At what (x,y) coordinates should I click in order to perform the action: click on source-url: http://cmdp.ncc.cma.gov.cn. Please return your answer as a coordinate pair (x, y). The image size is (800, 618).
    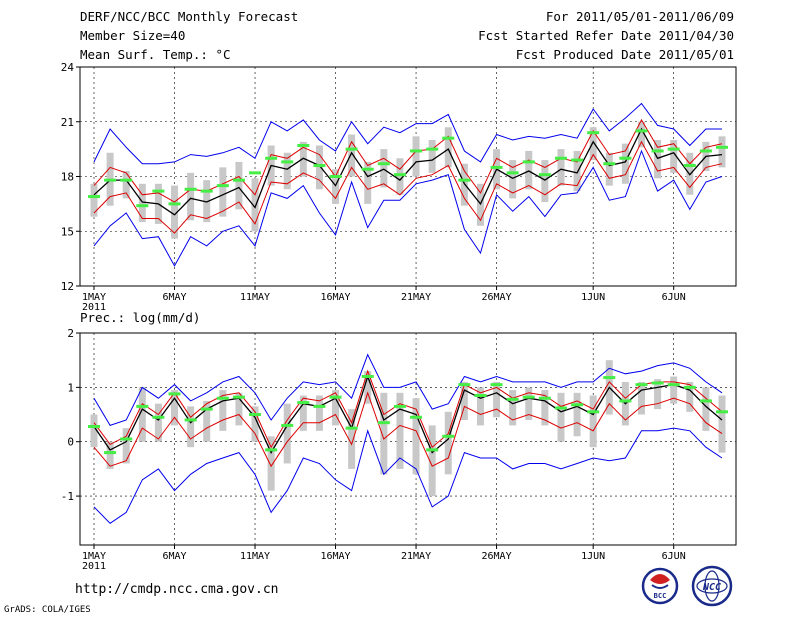
    Looking at the image, I should click on (177, 589).